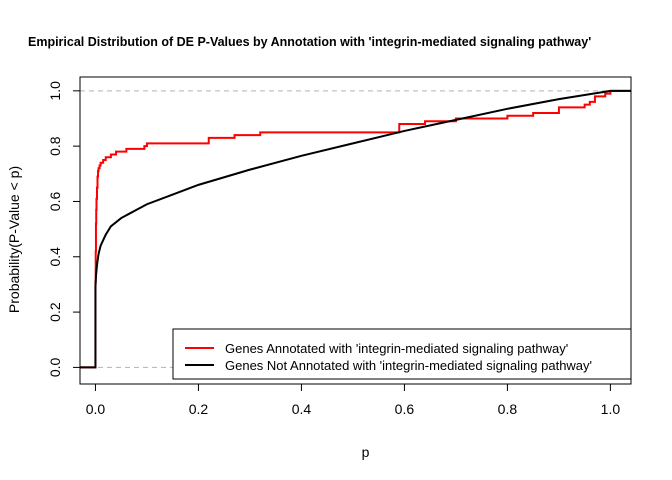 Image resolution: width=672 pixels, height=480 pixels. What do you see at coordinates (353, 400) in the screenshot?
I see `x-axis: 0.0 0.2 0.4 0.6 0.8 1.0` at bounding box center [353, 400].